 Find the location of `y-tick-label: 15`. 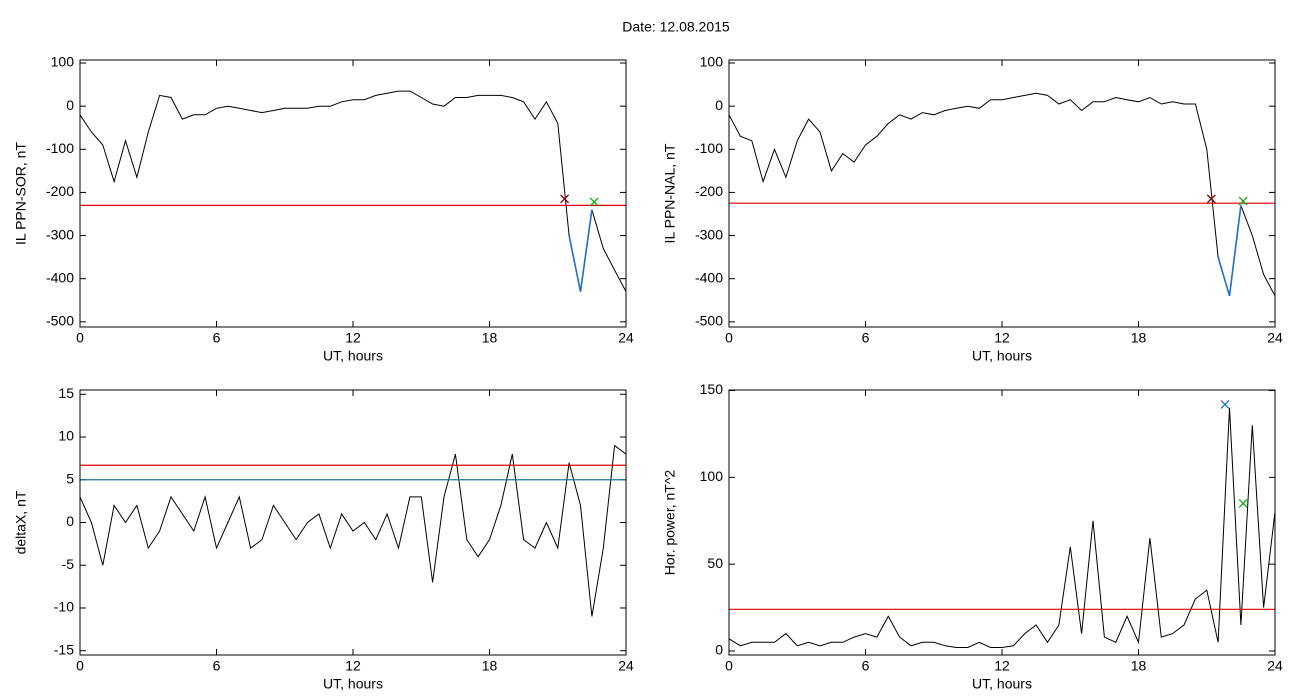

y-tick-label: 15 is located at coordinates (66, 393).